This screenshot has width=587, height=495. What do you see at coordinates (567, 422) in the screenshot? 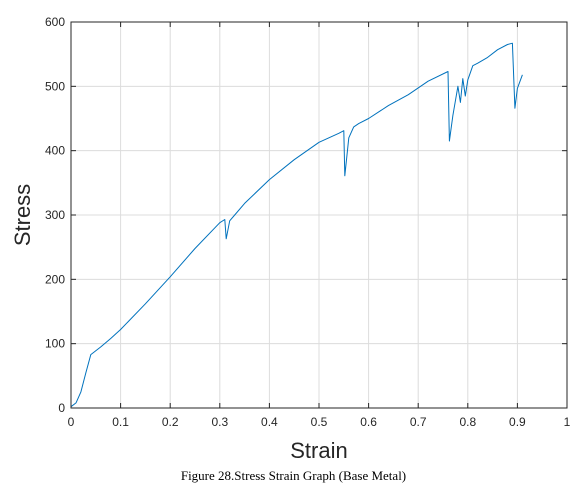
I see `x-tick-label: 1` at bounding box center [567, 422].